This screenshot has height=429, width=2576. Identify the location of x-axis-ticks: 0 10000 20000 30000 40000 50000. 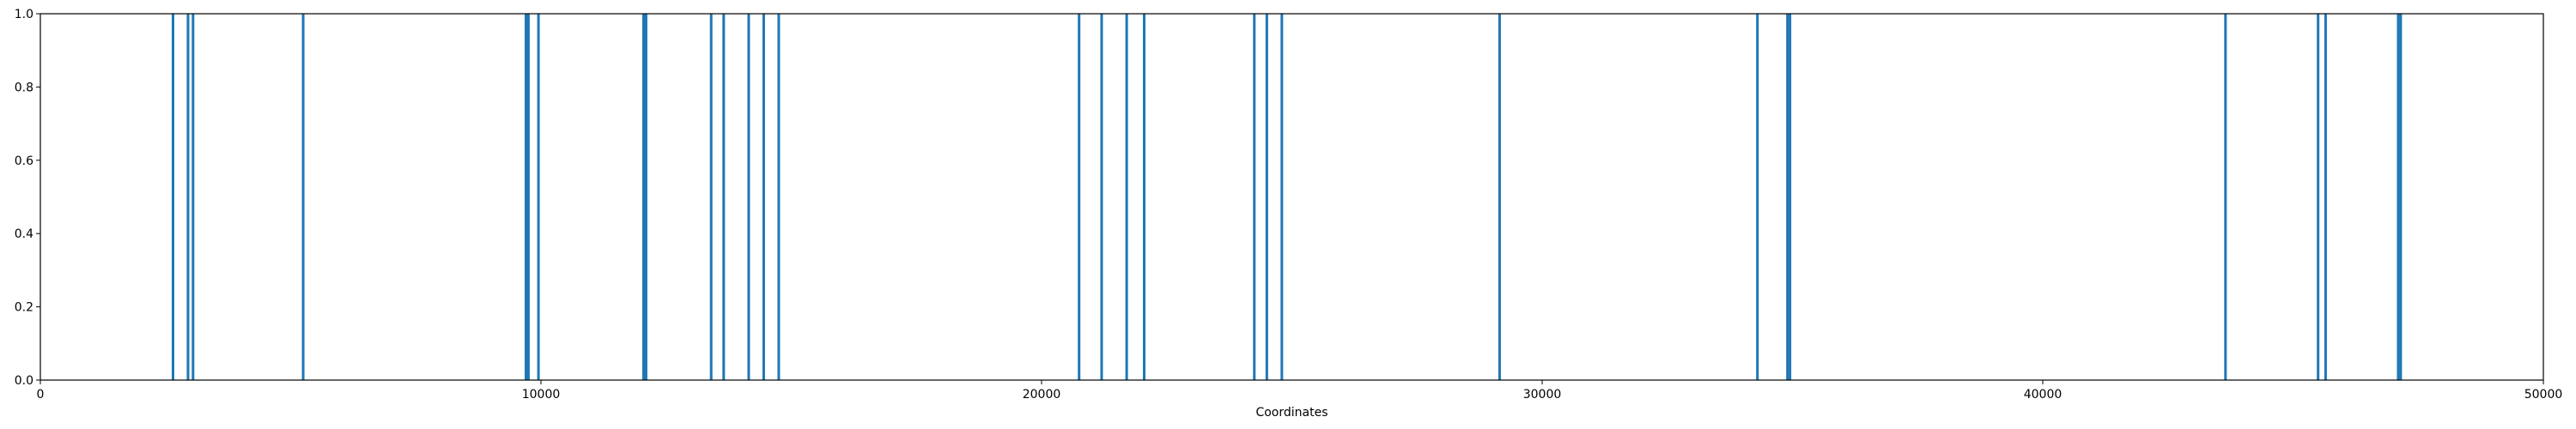
(1300, 391).